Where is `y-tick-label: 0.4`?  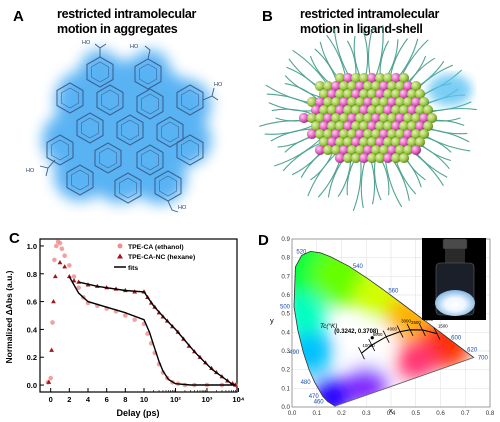 y-tick-label: 0.4 is located at coordinates (32, 329).